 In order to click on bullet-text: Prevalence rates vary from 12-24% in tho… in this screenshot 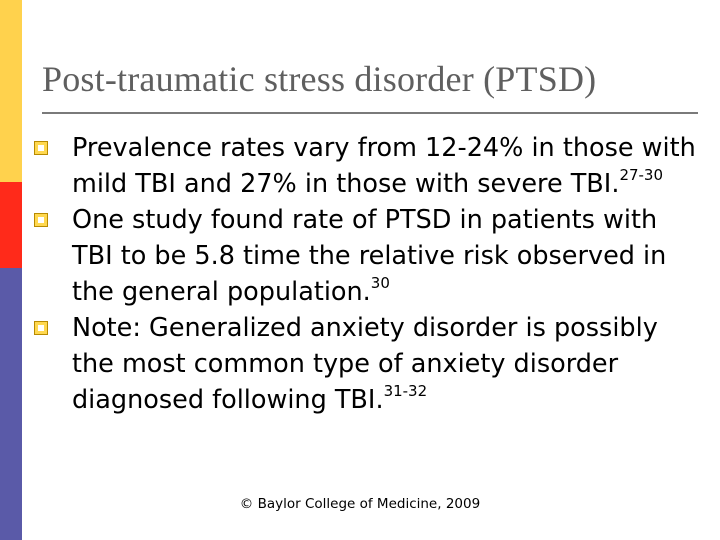, I will do `click(384, 166)`.